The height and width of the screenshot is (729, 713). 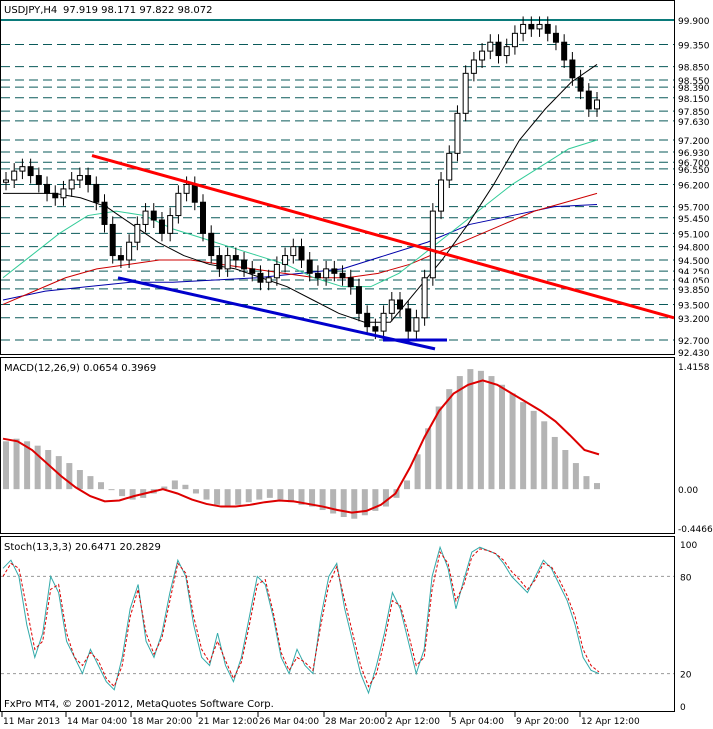 I want to click on price-tick-label: 96.700, so click(x=694, y=164).